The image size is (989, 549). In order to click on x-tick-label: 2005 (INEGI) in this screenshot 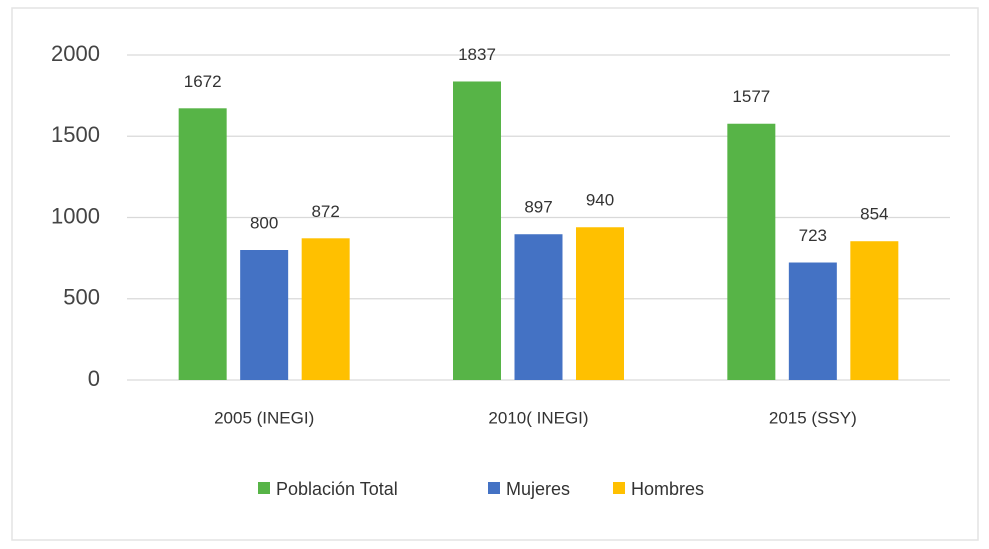, I will do `click(264, 417)`.